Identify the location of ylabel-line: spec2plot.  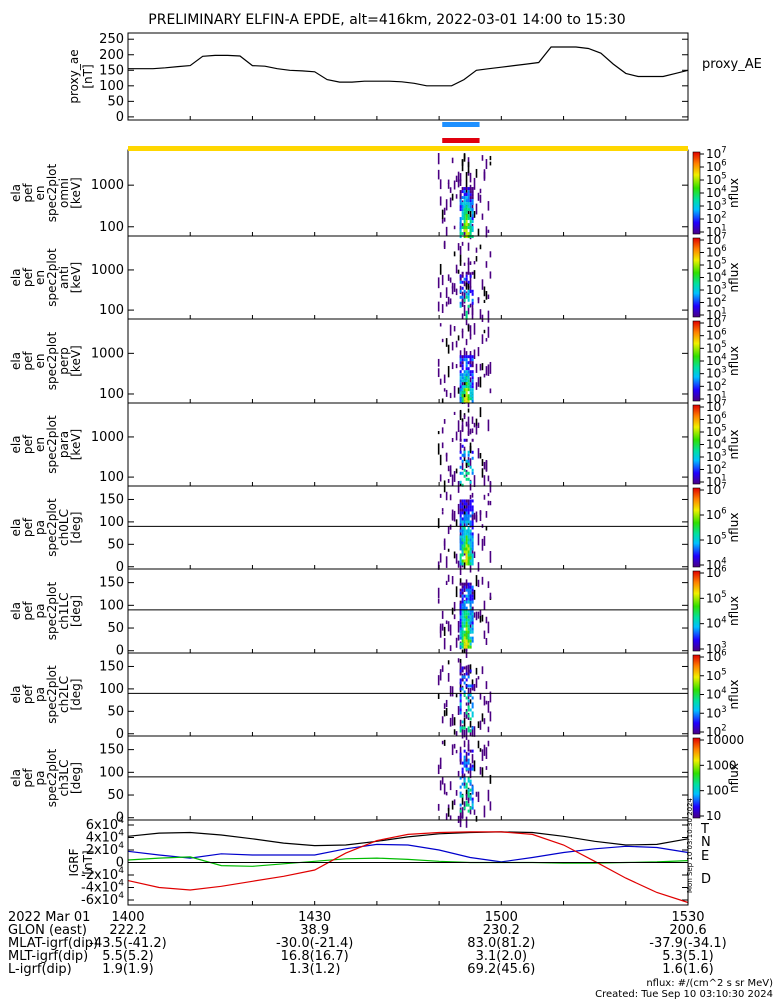
(52, 610).